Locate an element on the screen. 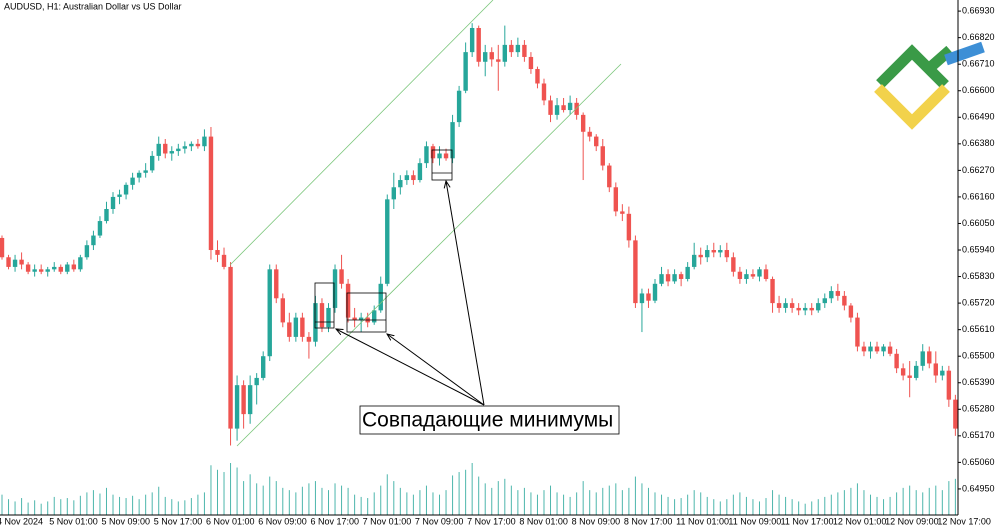 This screenshot has height=529, width=1000. channel-upper is located at coordinates (361, 133).